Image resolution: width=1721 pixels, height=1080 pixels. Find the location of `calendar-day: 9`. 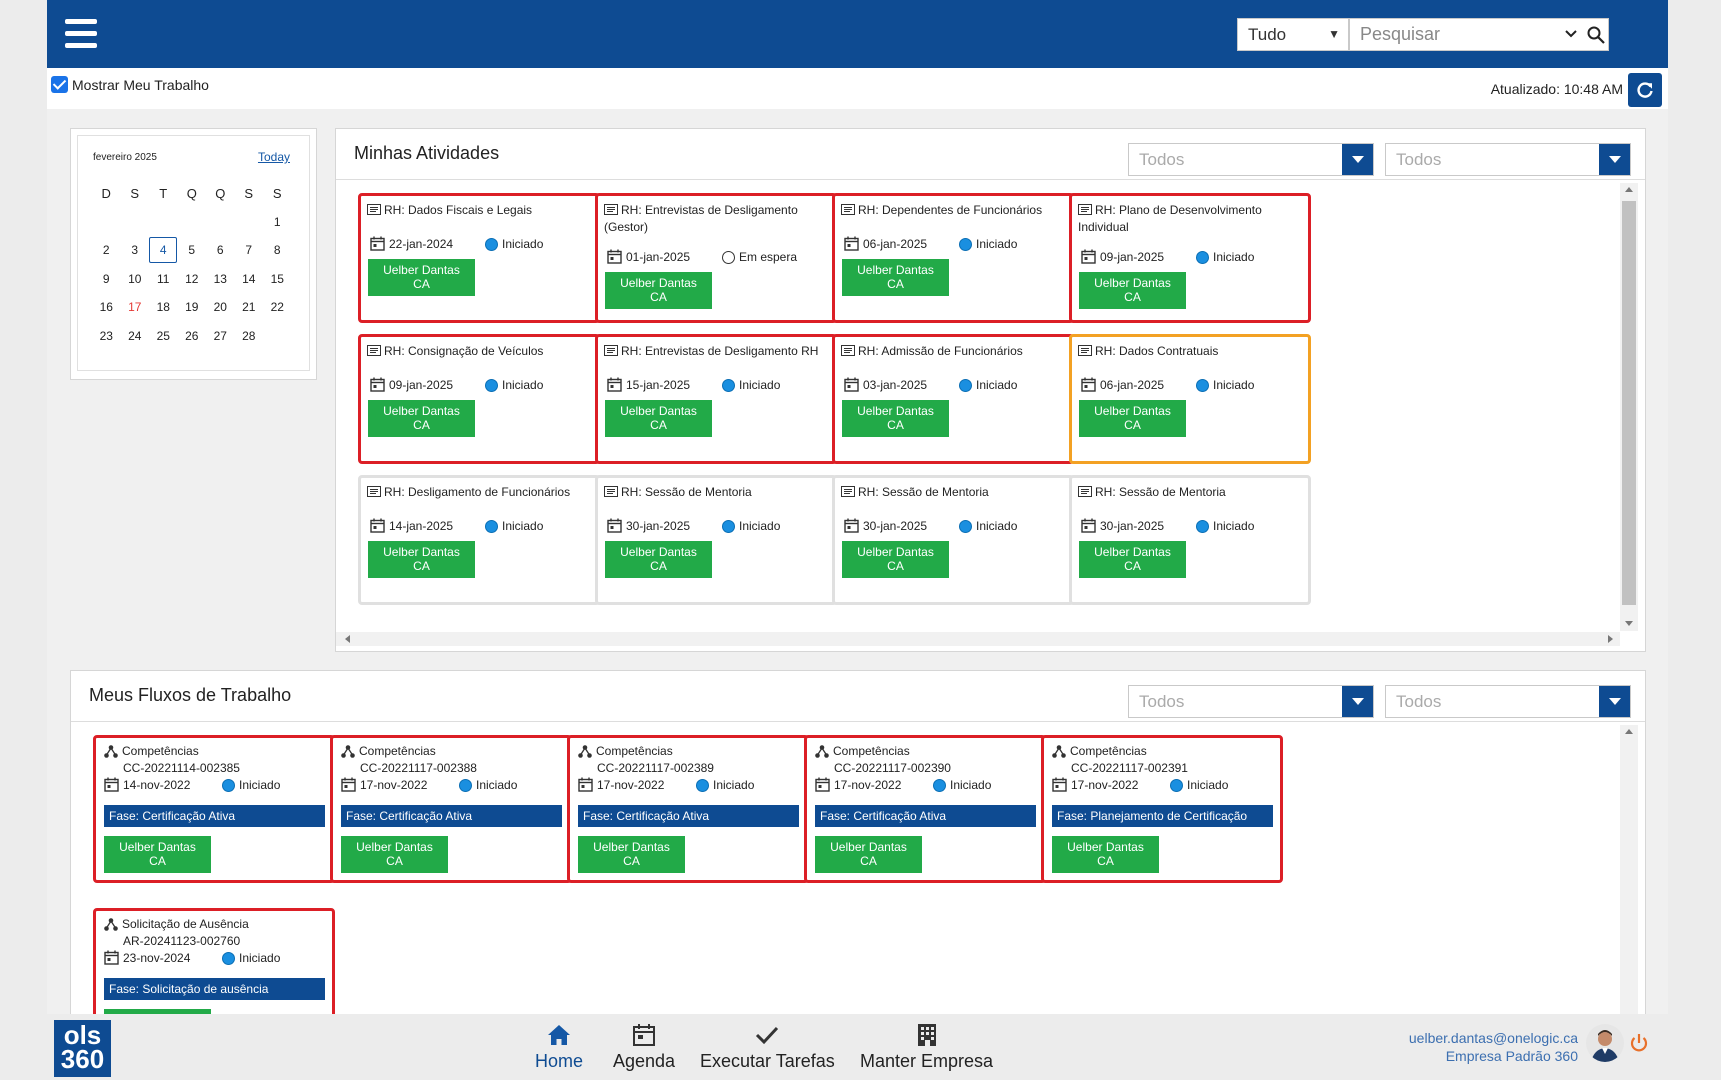

calendar-day: 9 is located at coordinates (106, 278).